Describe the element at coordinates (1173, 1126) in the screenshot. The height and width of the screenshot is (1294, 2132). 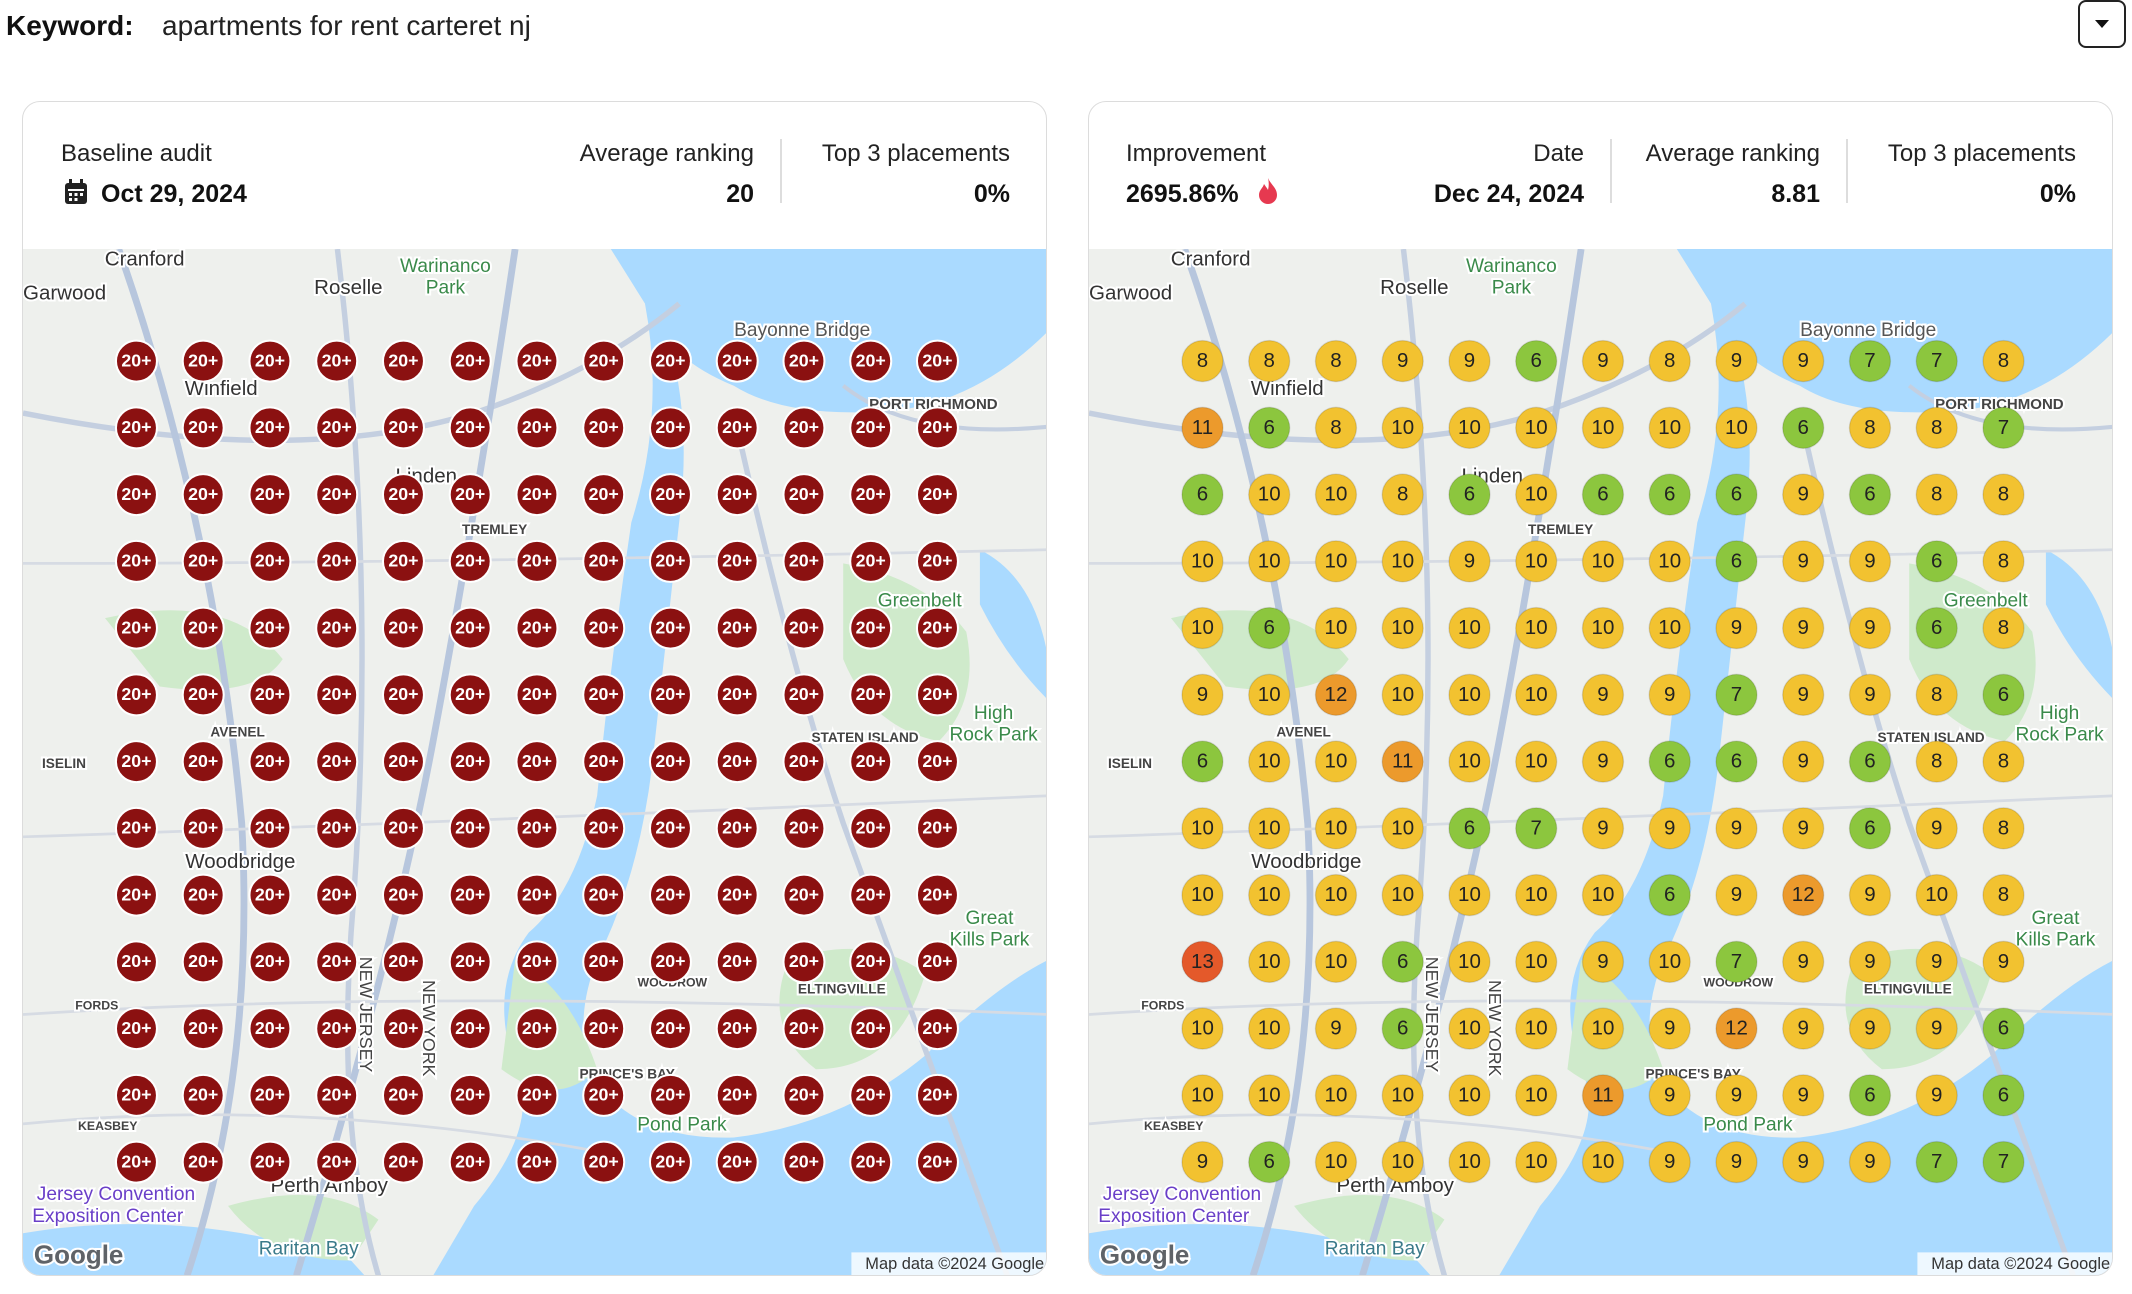
I see `map-label: KEASBEY` at that location.